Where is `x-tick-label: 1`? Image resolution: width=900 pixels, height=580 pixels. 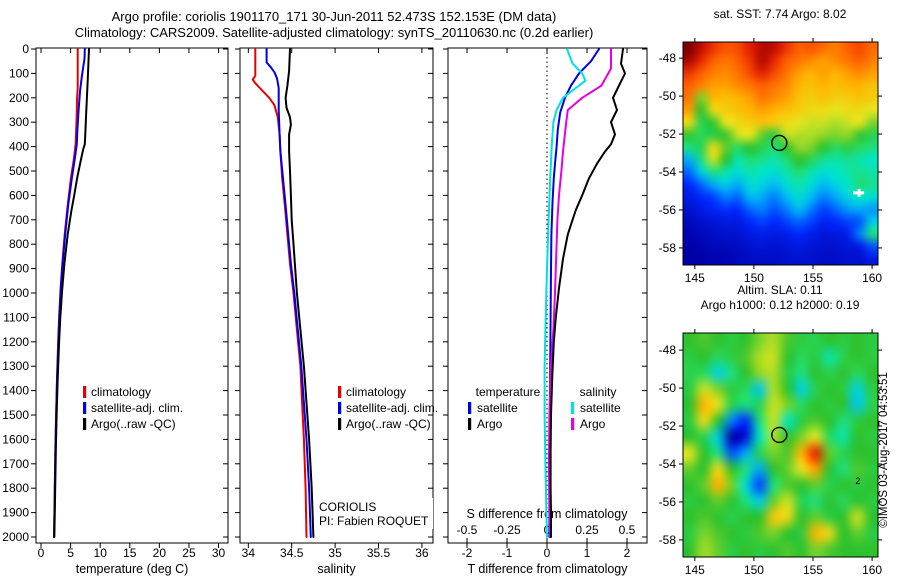
x-tick-label: 1 is located at coordinates (587, 553).